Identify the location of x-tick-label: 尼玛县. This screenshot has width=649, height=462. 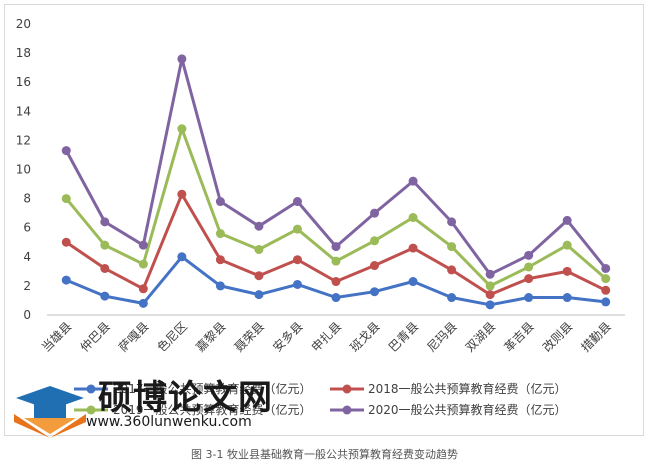
(441, 336).